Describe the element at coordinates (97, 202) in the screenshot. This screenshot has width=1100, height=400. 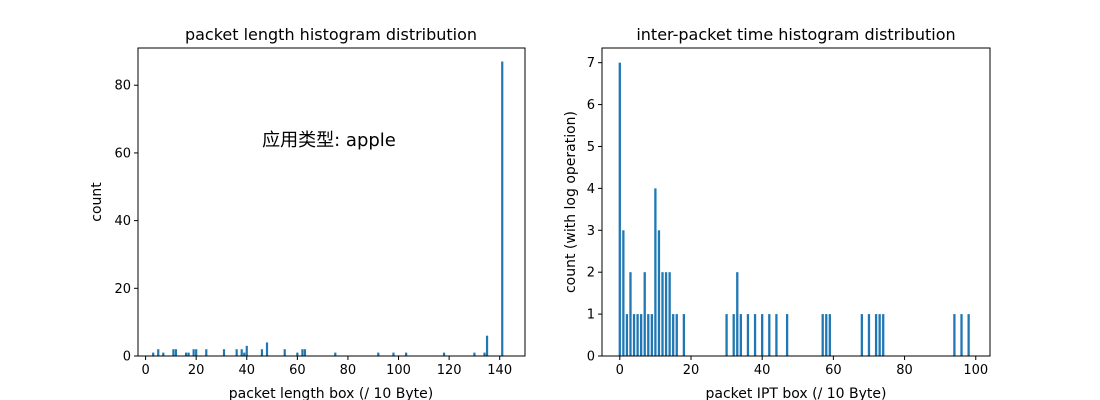
I see `y-axis-label: count` at that location.